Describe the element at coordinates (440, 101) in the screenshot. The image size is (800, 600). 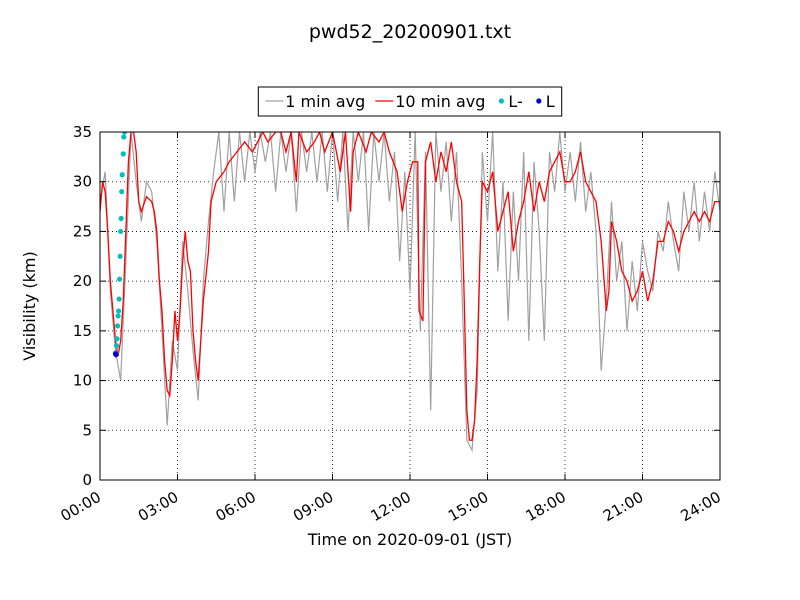
I see `legend-label: 10 min avg` at that location.